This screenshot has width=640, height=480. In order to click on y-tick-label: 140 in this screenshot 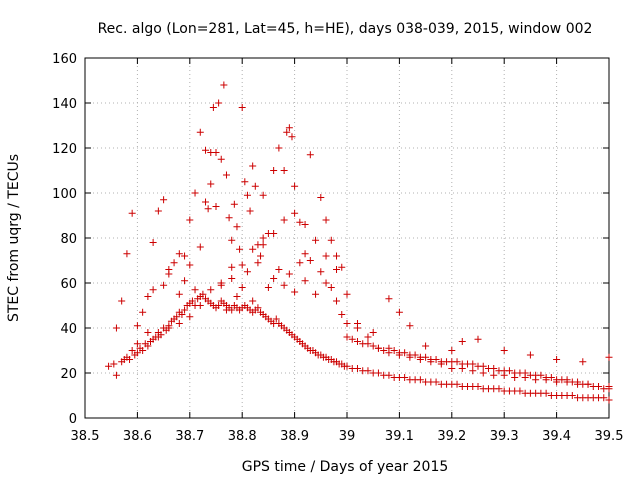, I will do `click(64, 104)`.